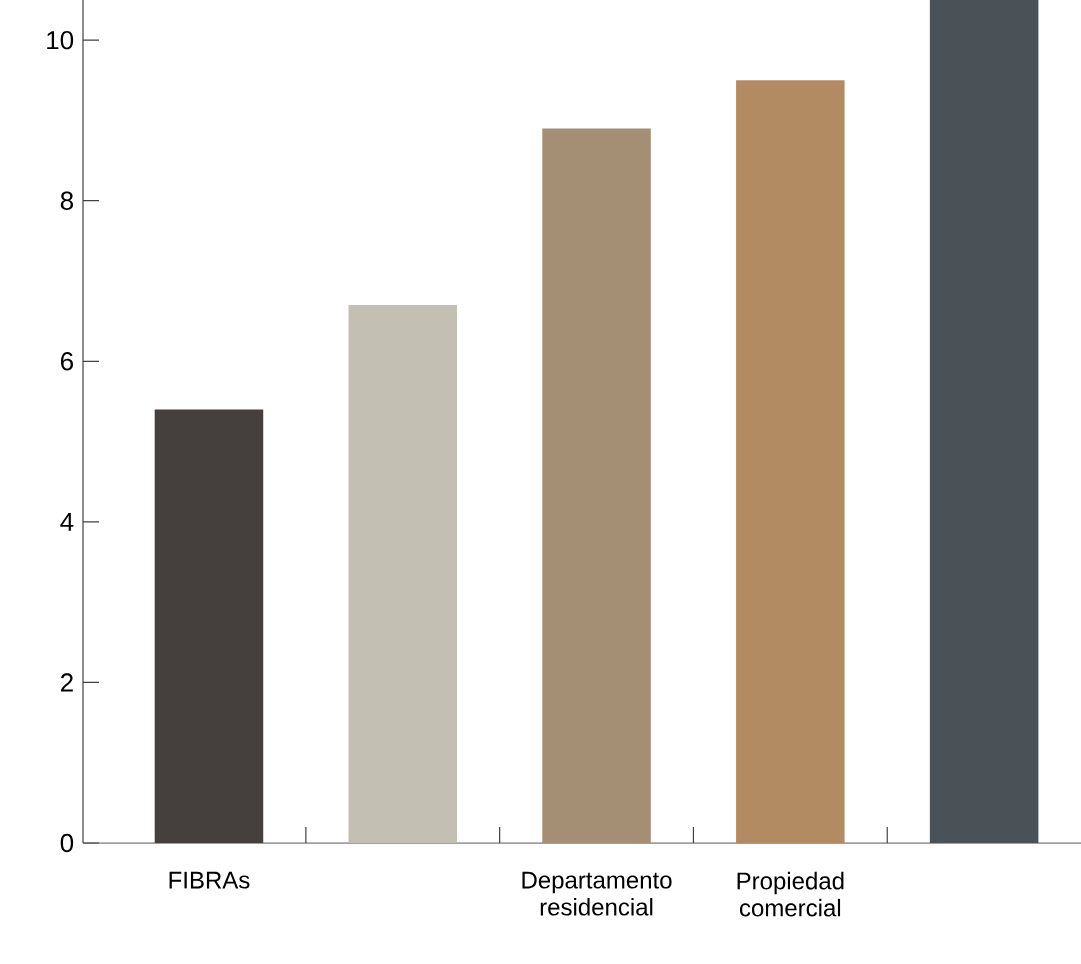 This screenshot has width=1081, height=964. Describe the element at coordinates (66, 682) in the screenshot. I see `y-tick-label: 2` at that location.